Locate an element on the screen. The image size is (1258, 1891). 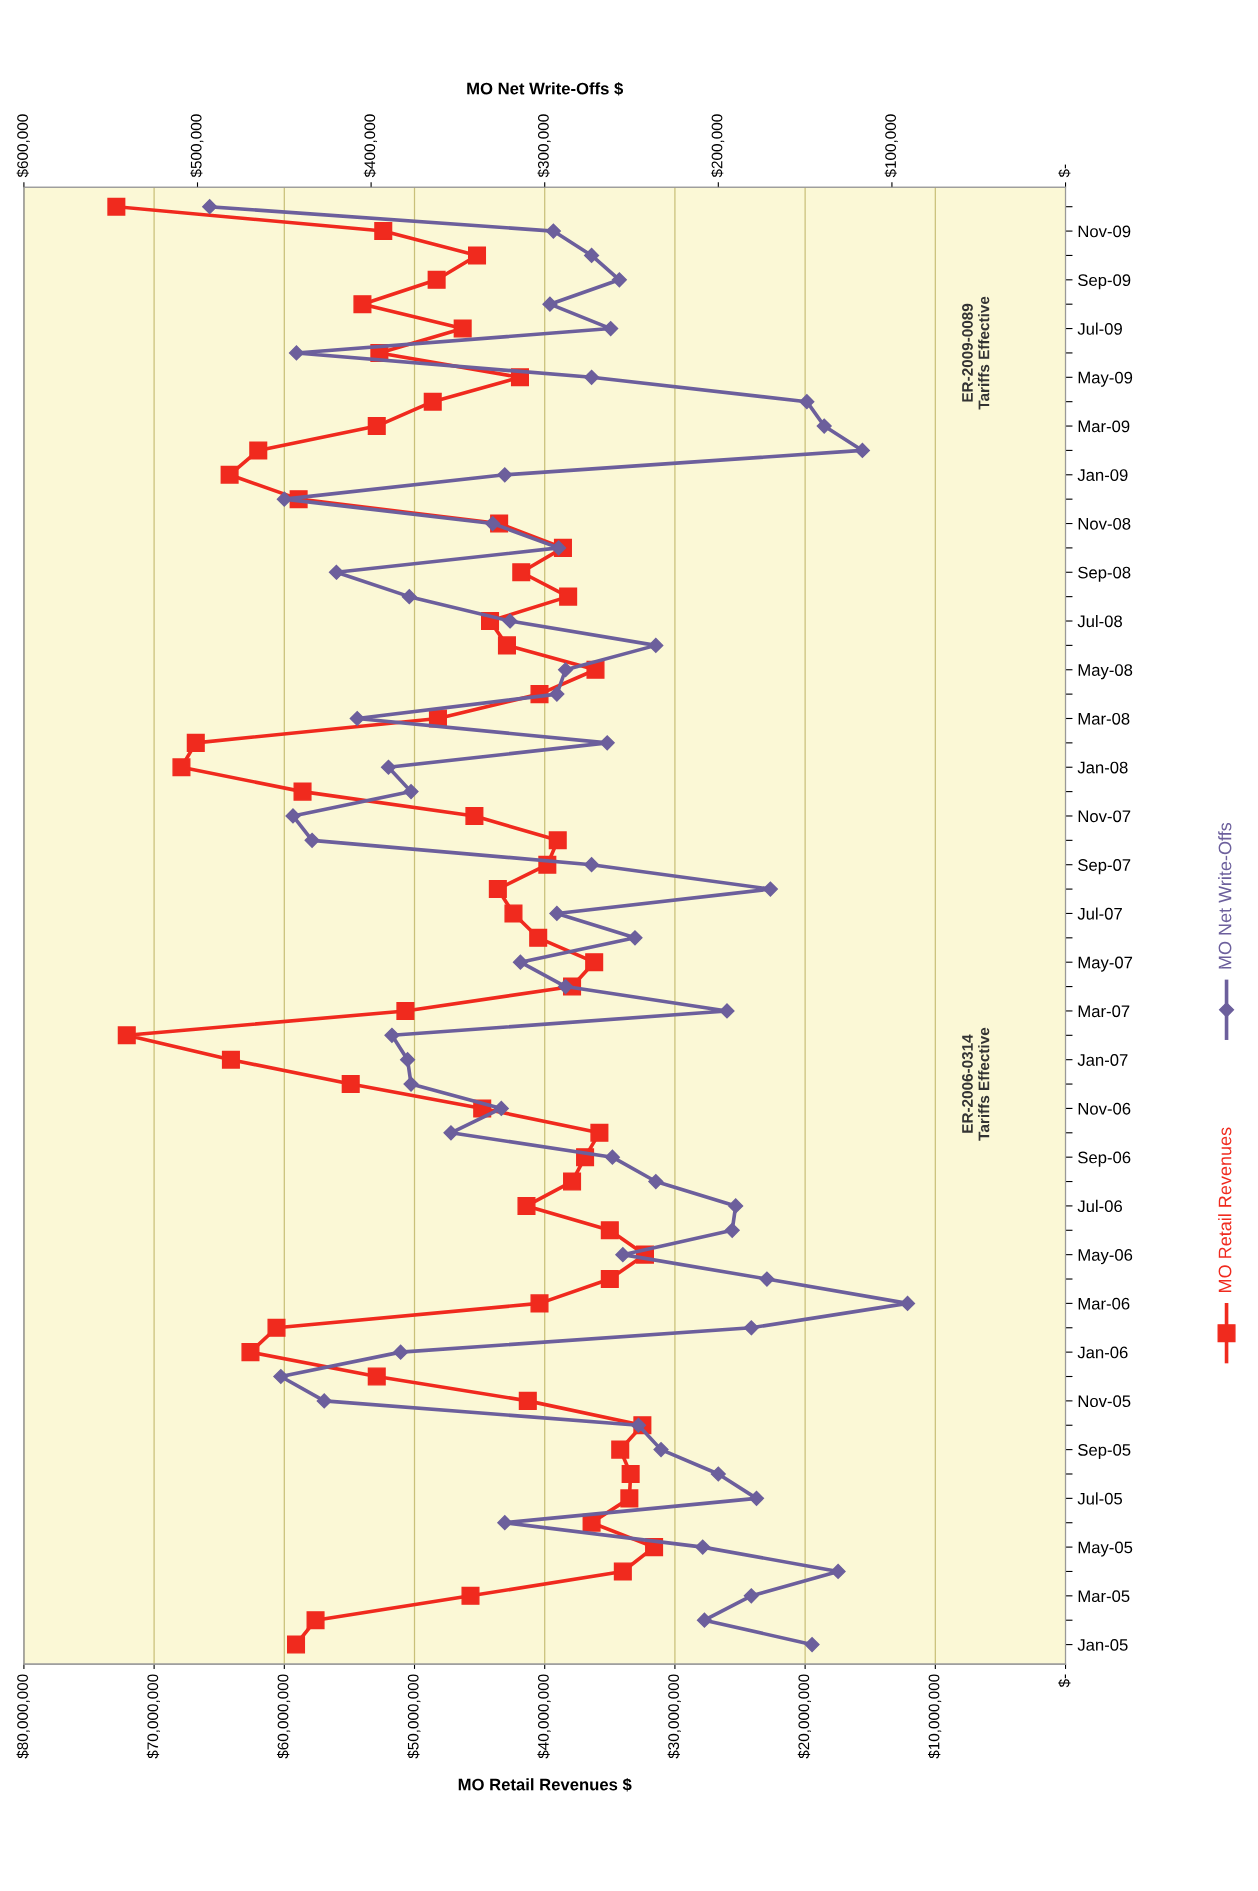
text: MO Retail Revenues is located at coordinates (1225, 1209).